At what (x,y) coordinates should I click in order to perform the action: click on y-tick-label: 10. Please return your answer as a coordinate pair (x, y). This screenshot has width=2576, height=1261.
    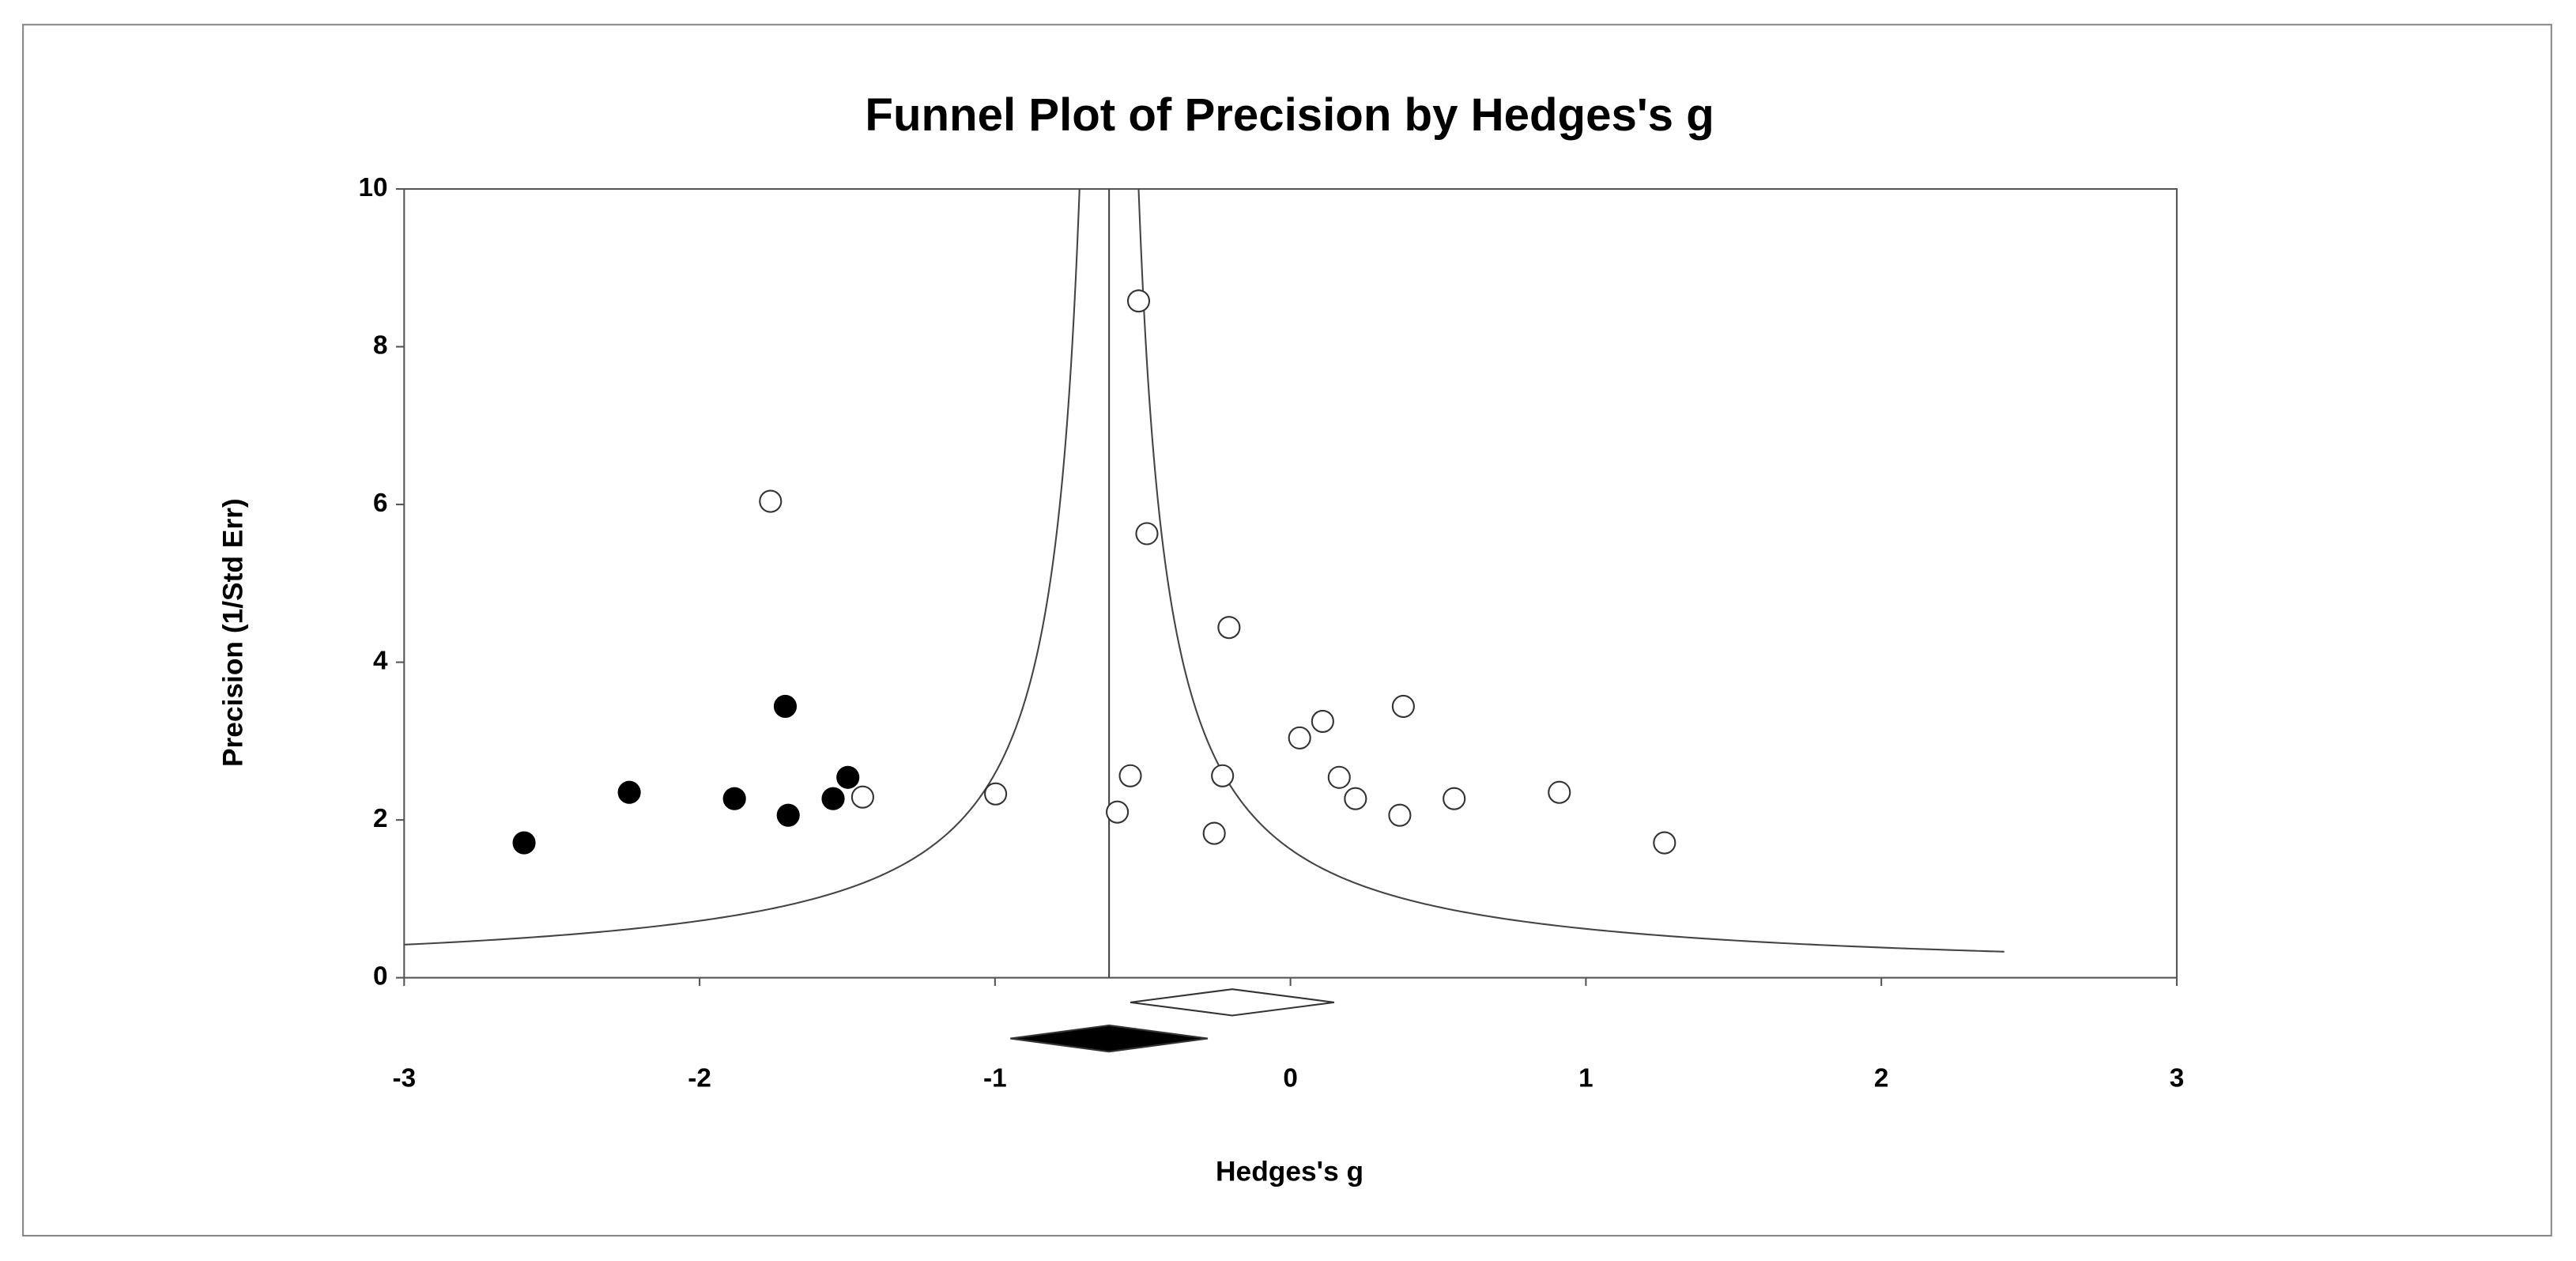
    Looking at the image, I should click on (373, 187).